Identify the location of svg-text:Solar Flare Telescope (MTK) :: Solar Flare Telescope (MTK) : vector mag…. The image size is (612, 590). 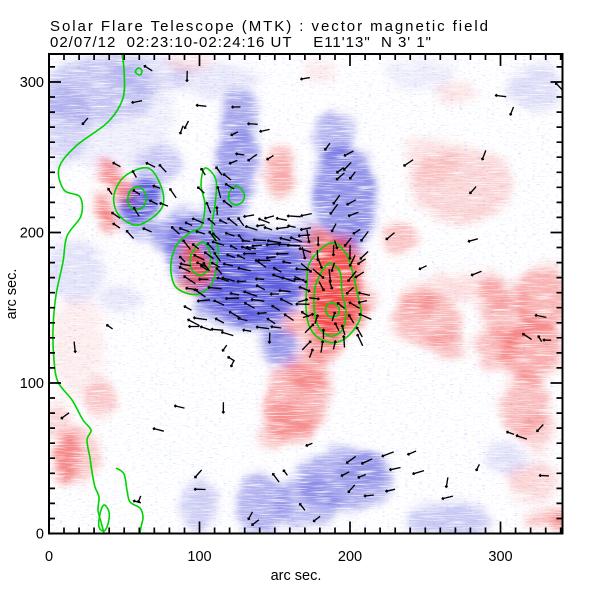
(269, 26).